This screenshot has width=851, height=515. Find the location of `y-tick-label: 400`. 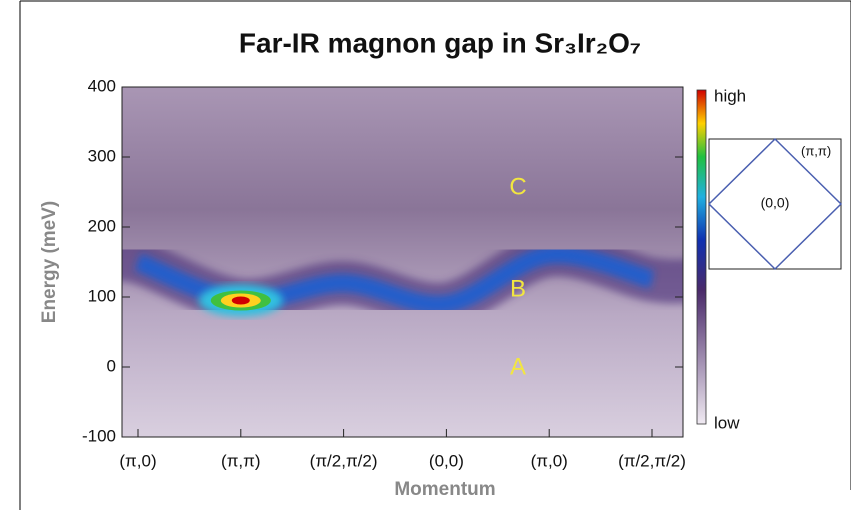

y-tick-label: 400 is located at coordinates (102, 85).